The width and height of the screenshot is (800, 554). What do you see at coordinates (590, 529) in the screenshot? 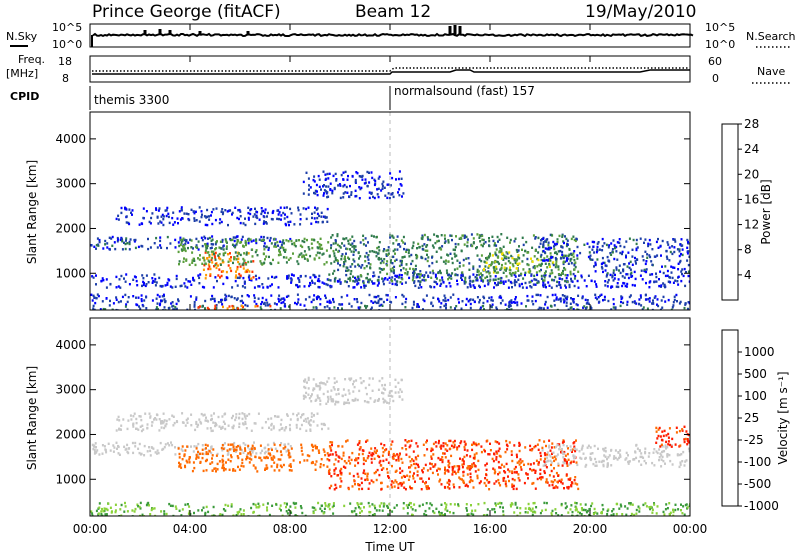
I see `time-tick-label: 20:00` at bounding box center [590, 529].